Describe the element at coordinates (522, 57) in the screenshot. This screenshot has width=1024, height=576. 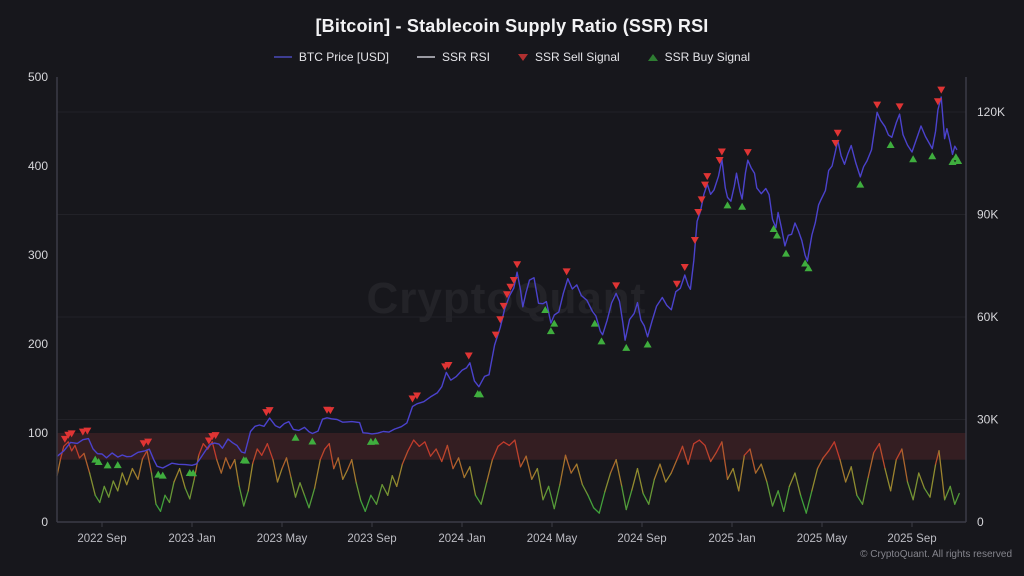
I see `sell-signal-triangle-icon` at that location.